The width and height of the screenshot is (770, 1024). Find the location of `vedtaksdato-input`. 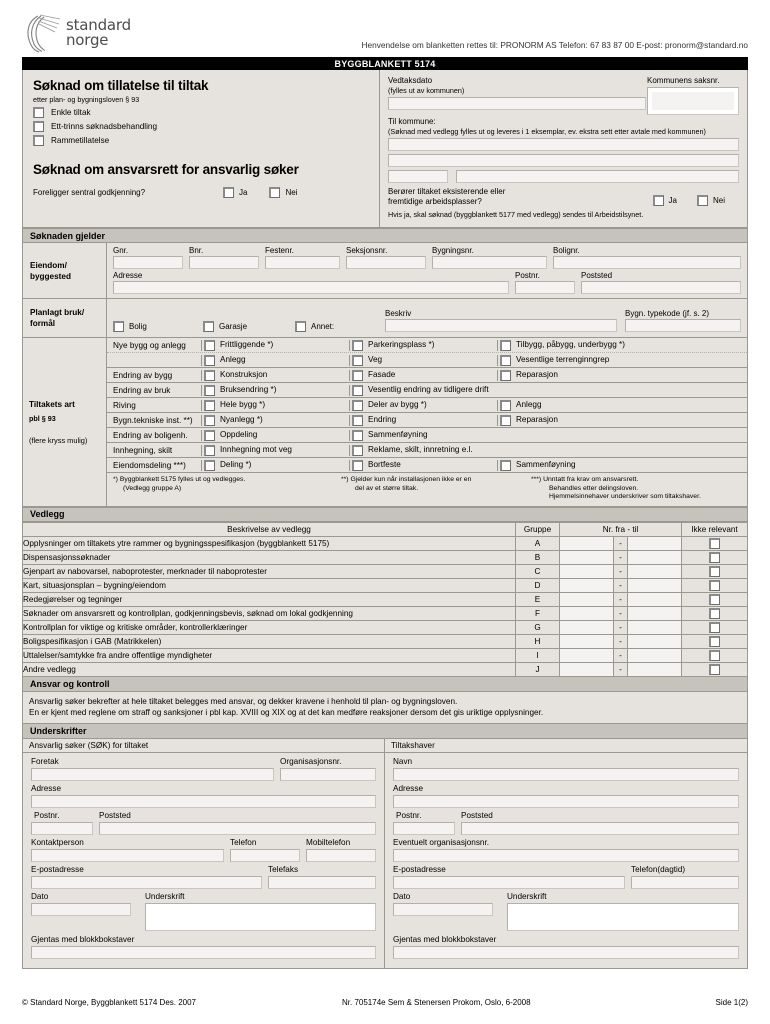

vedtaksdato-input is located at coordinates (517, 103).